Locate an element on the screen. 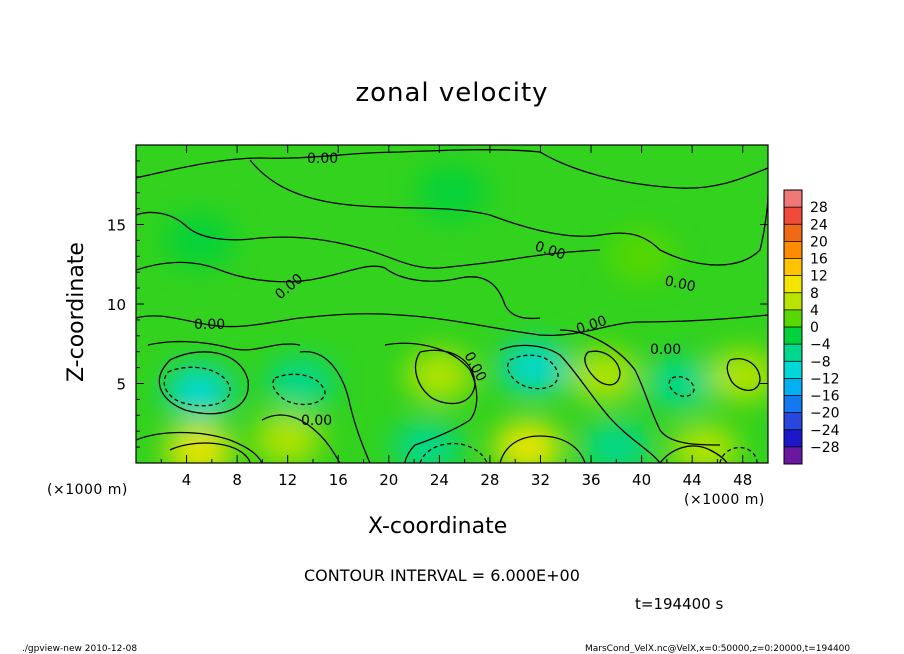  x-tick-label: 24 is located at coordinates (439, 480).